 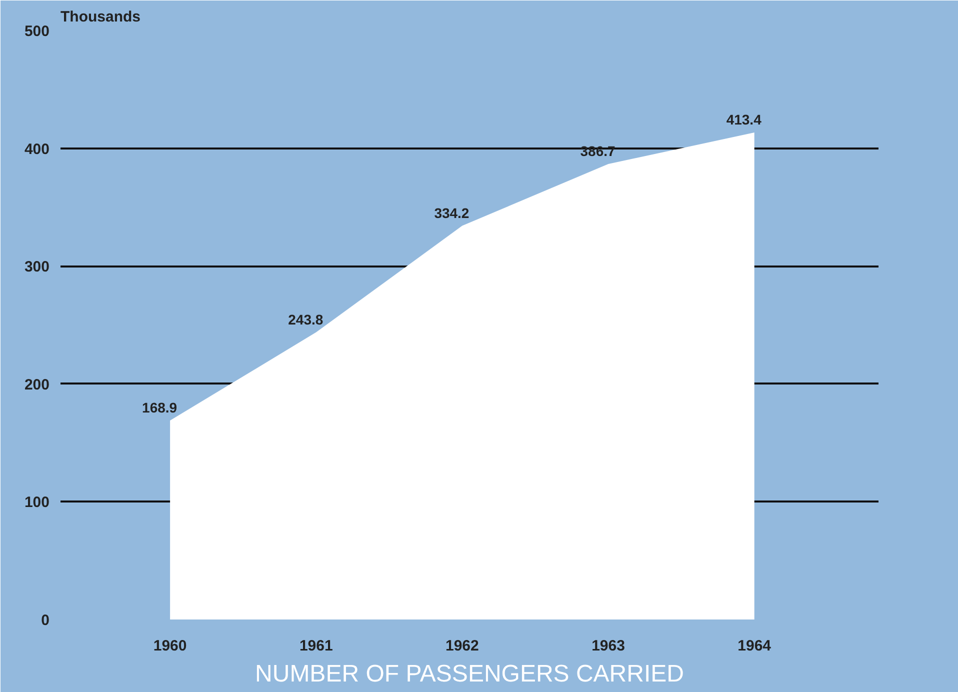 What do you see at coordinates (37, 503) in the screenshot?
I see `y-tick-label: 100` at bounding box center [37, 503].